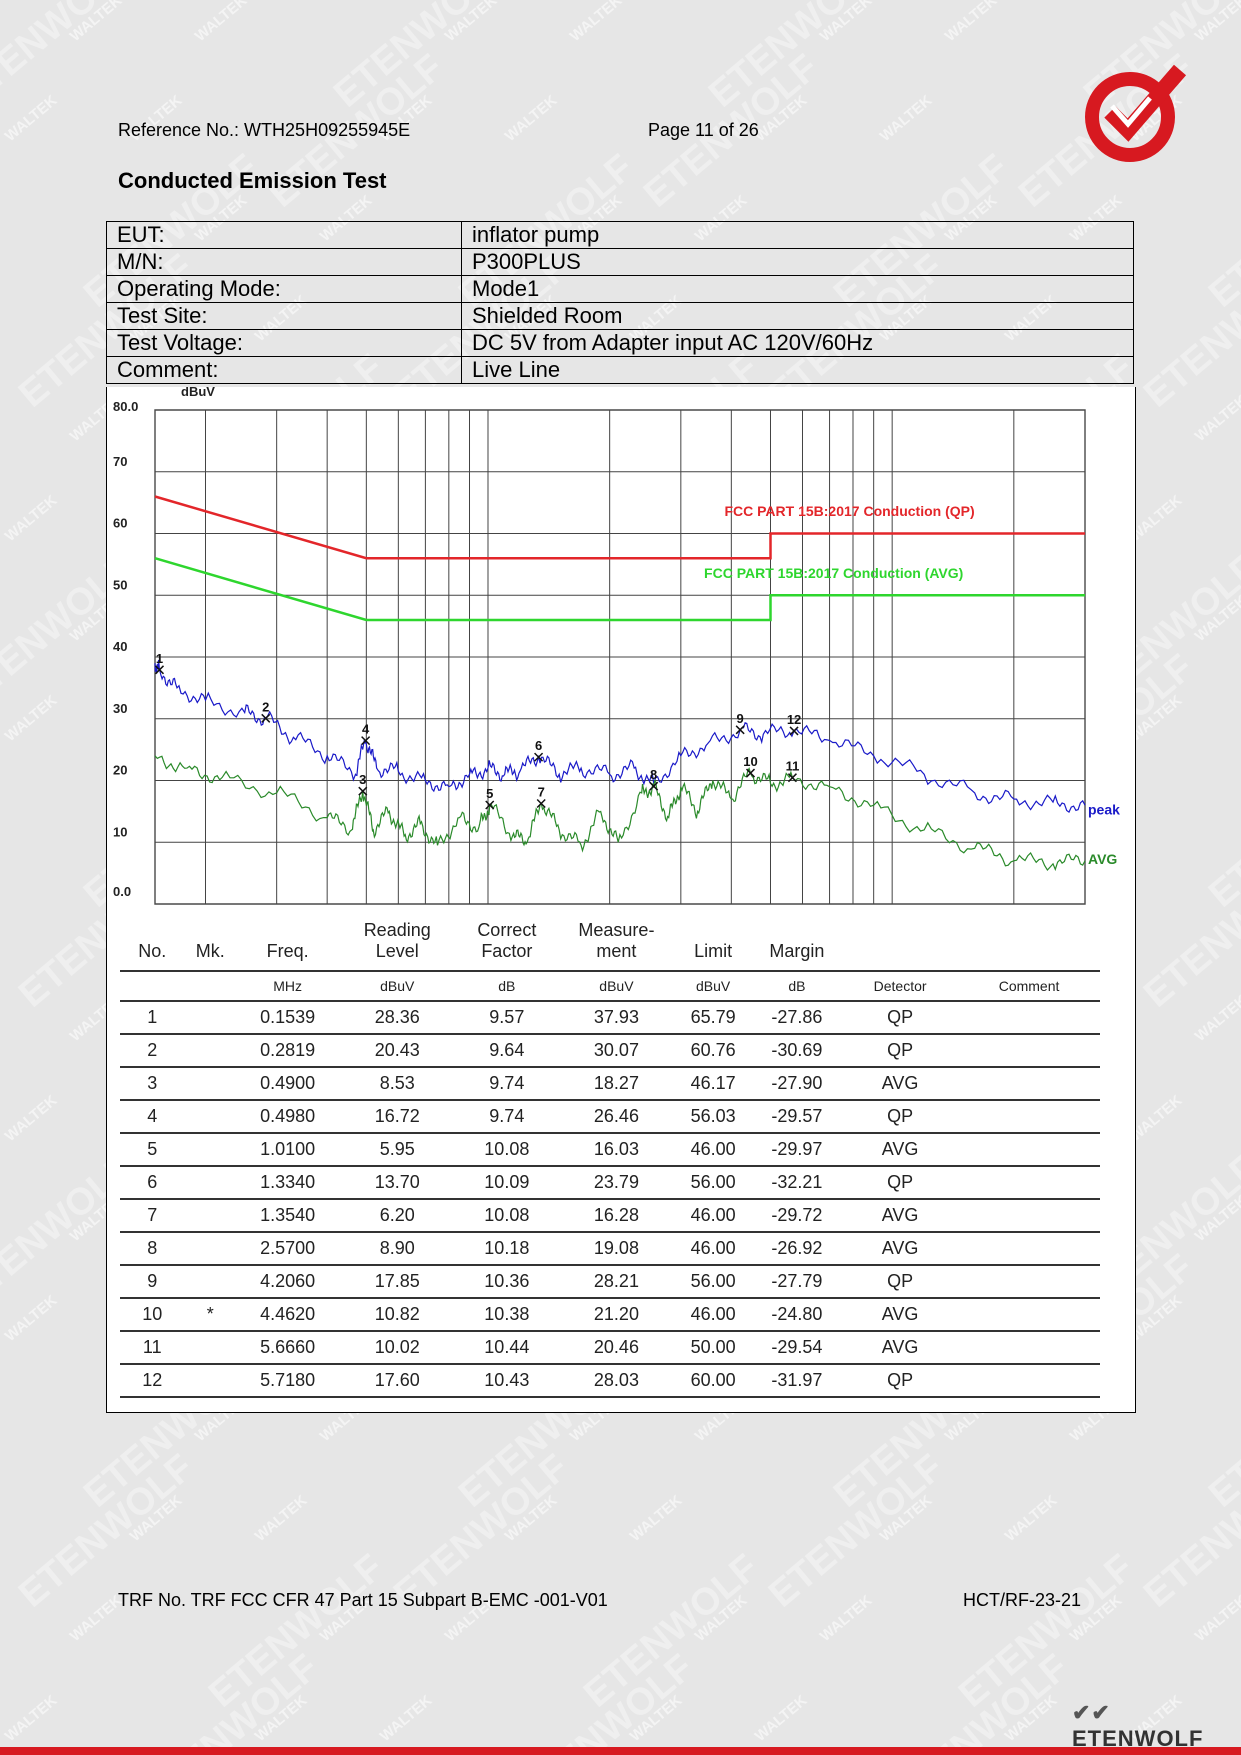  Describe the element at coordinates (797, 1249) in the screenshot. I see `table-cell: -26.92` at that location.